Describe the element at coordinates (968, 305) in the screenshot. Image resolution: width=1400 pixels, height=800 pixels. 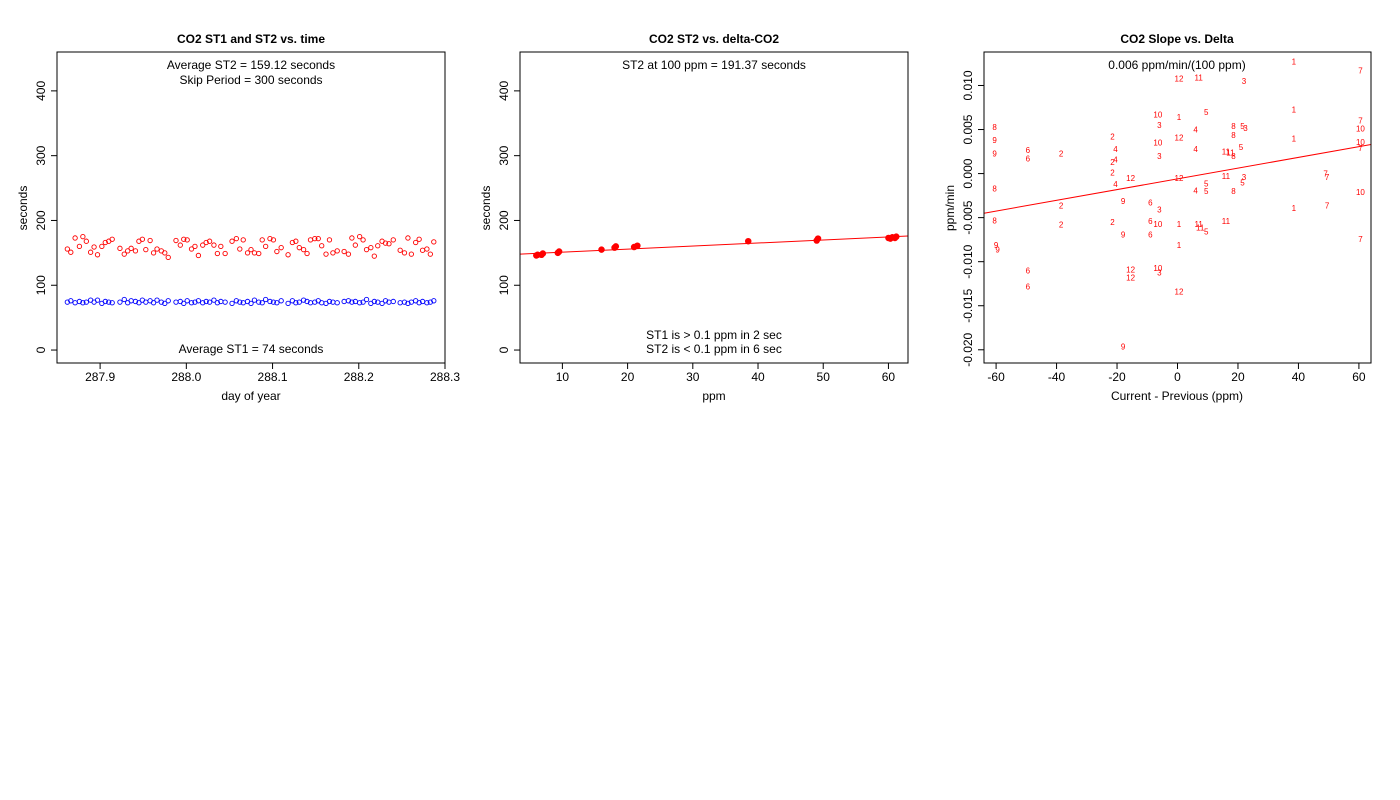
I see `y-tick-label: -0.015` at that location.